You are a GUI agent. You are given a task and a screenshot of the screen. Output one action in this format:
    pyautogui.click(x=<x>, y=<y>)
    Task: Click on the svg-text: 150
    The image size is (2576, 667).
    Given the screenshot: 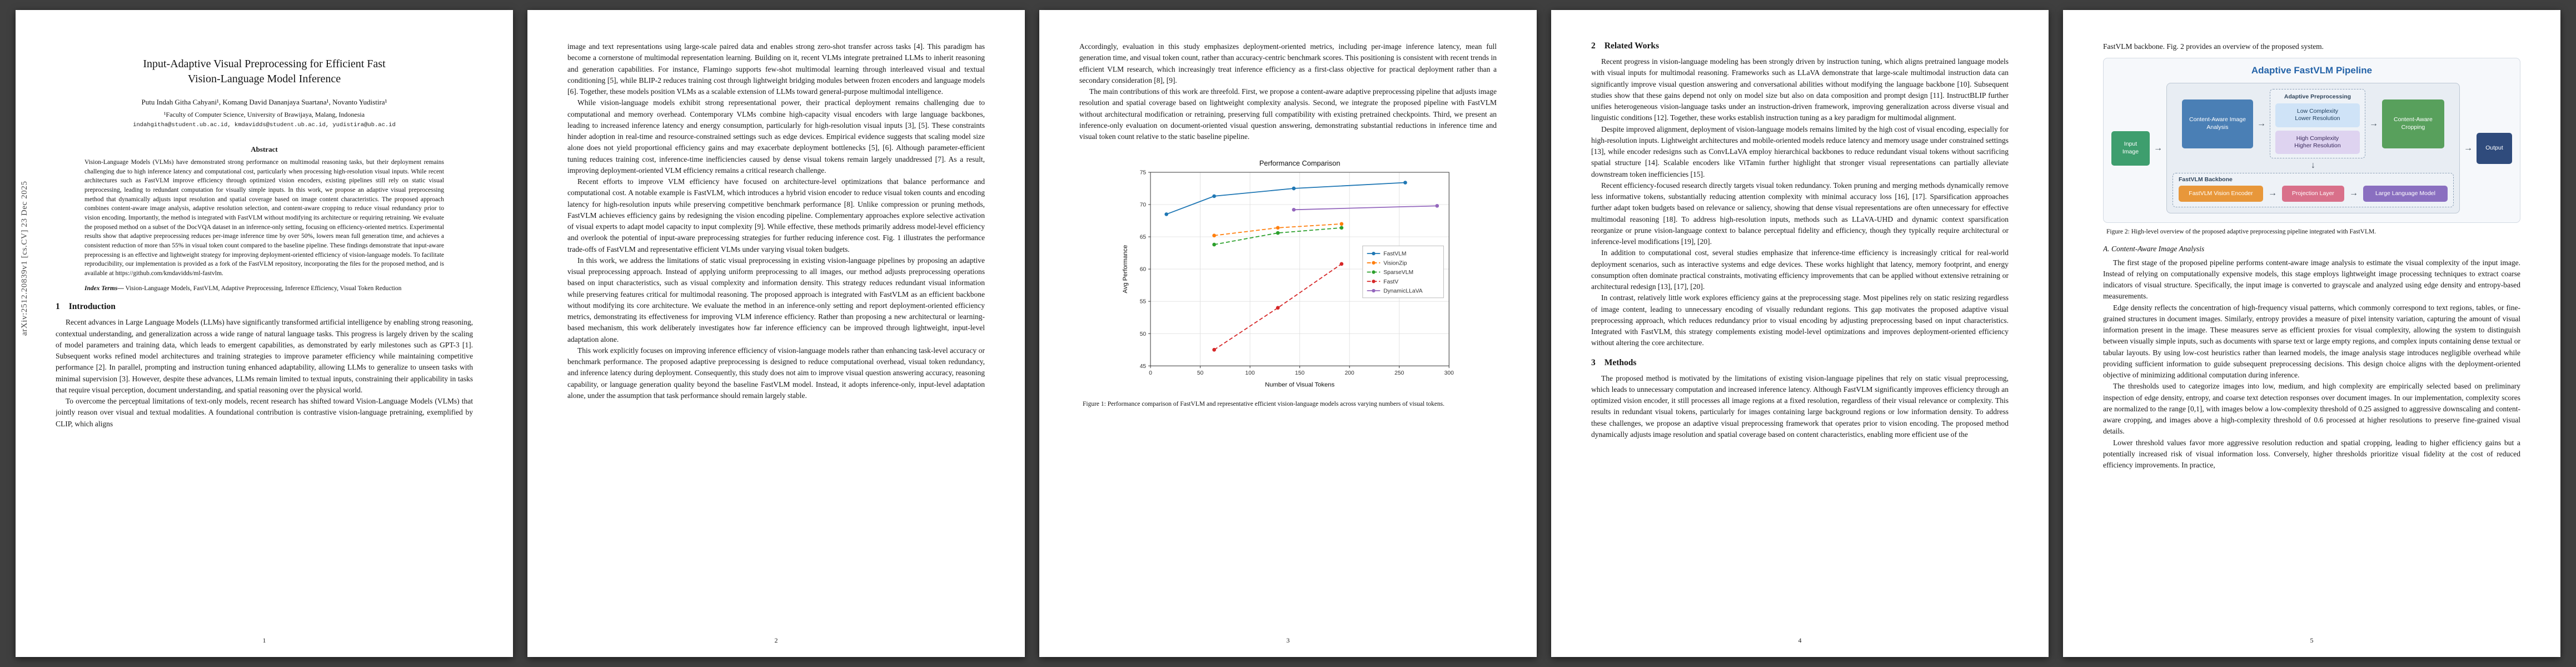 What is the action you would take?
    pyautogui.click(x=1299, y=373)
    